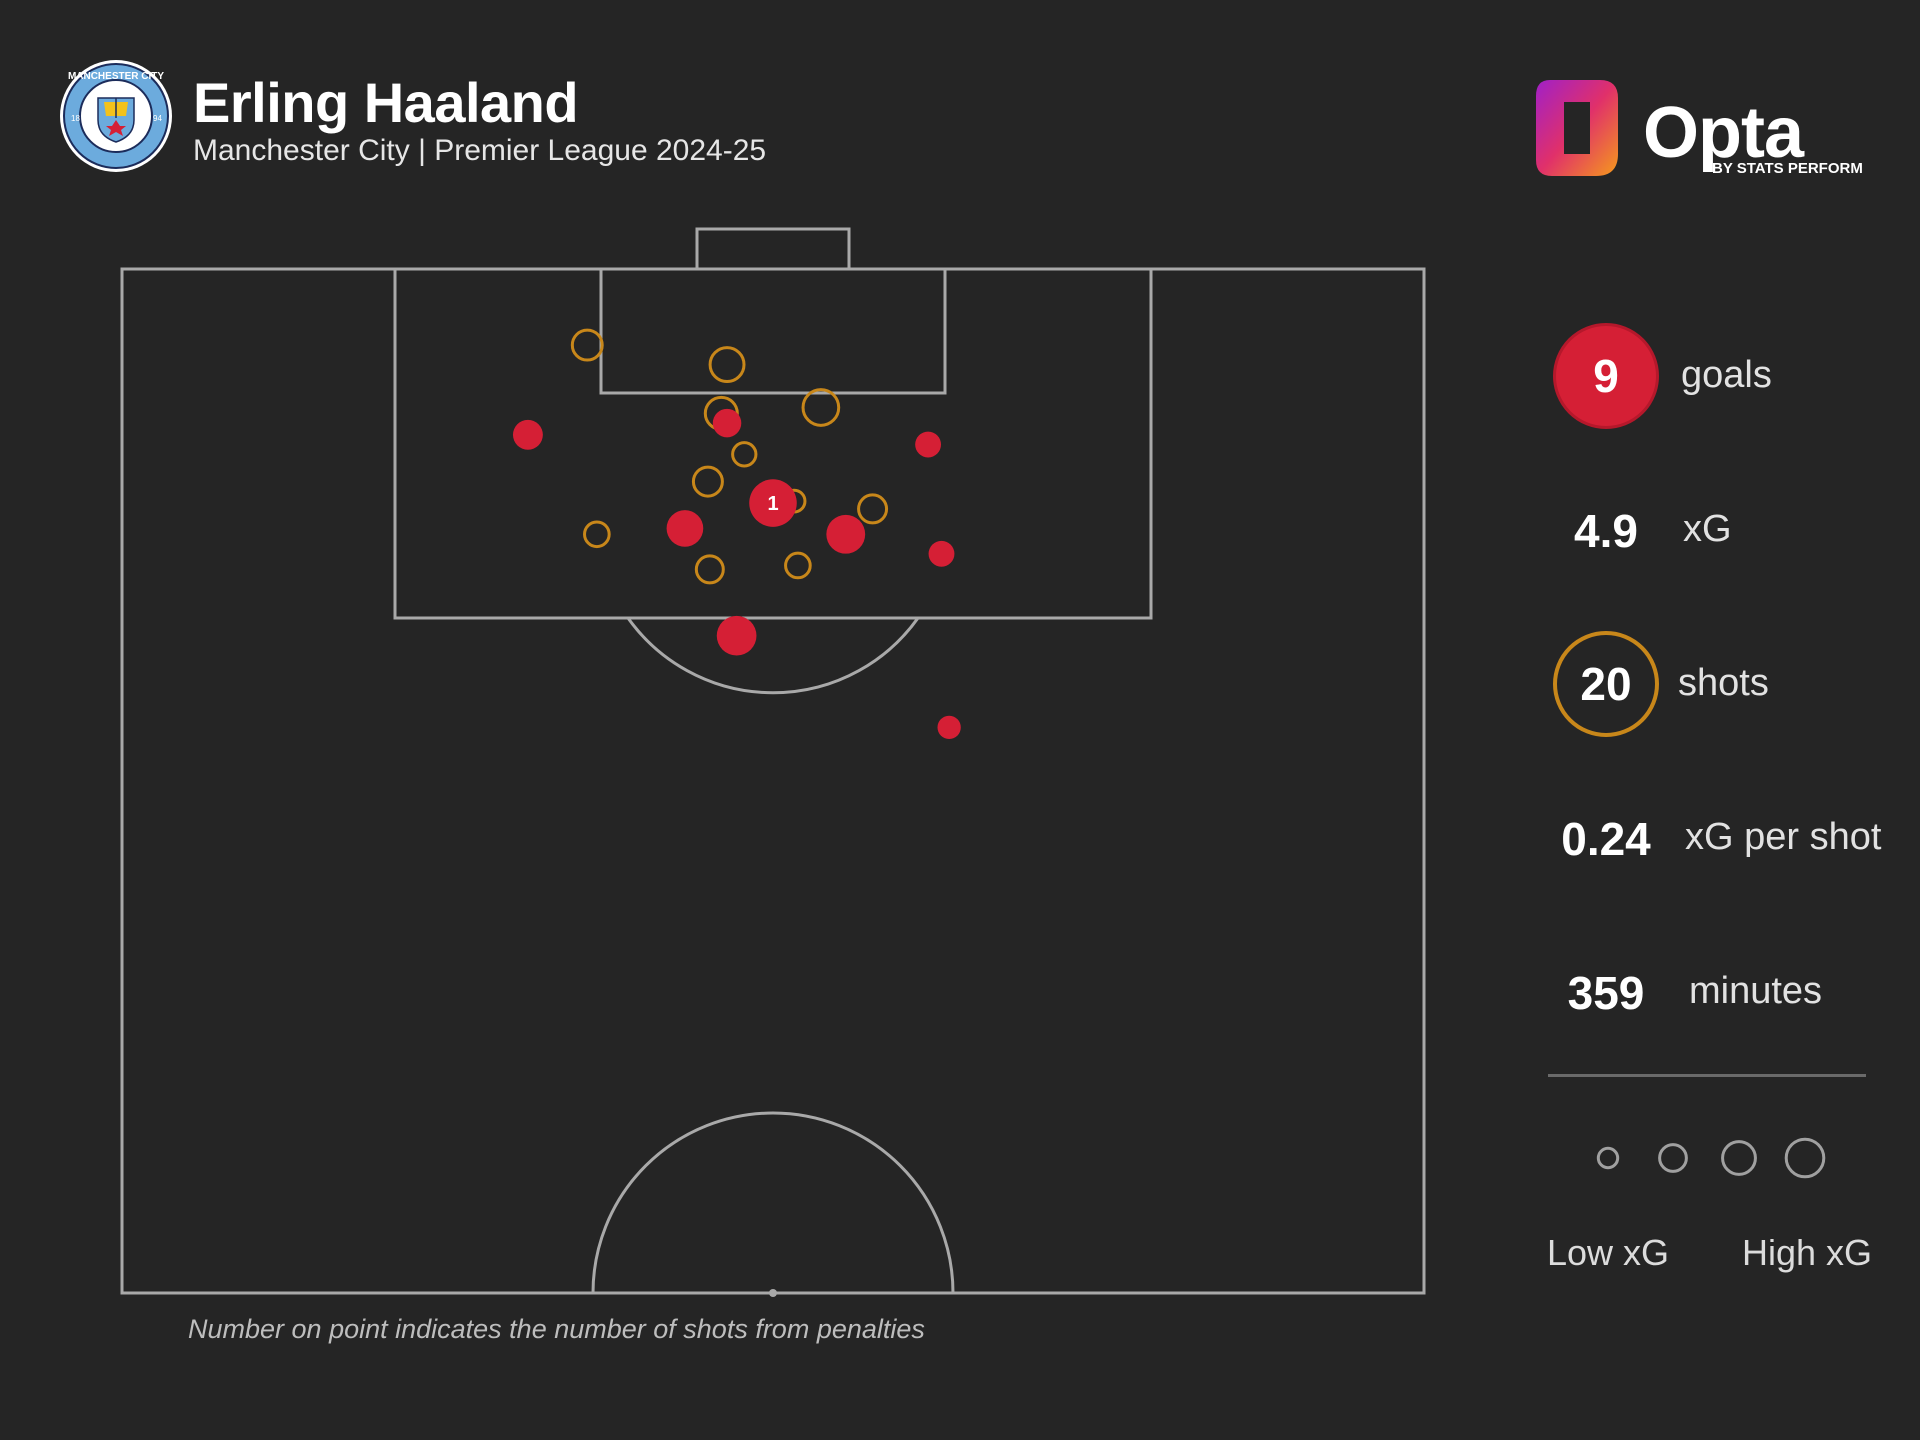 The height and width of the screenshot is (1440, 1920). What do you see at coordinates (773, 1202) in the screenshot?
I see `centre-circle-half` at bounding box center [773, 1202].